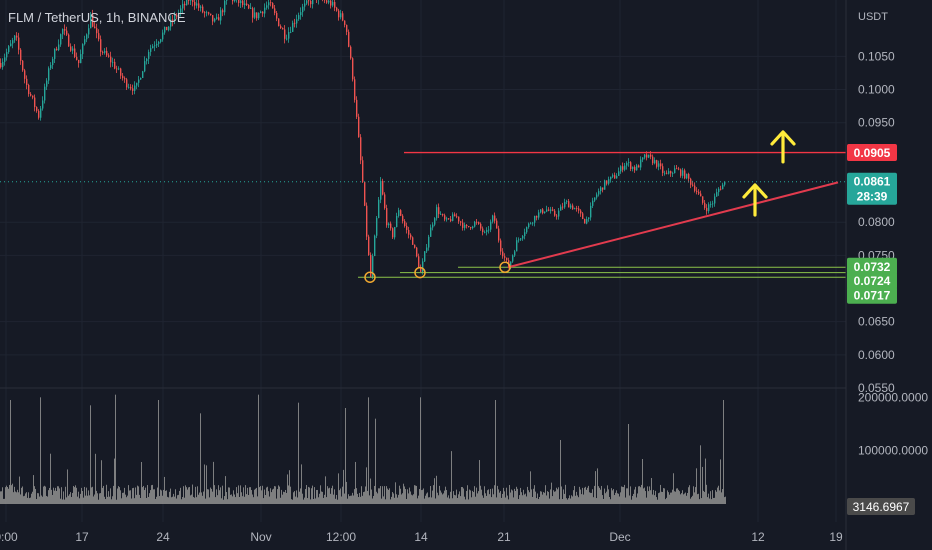 The width and height of the screenshot is (932, 550). What do you see at coordinates (466, 536) in the screenshot?
I see `time-scale-panel` at bounding box center [466, 536].